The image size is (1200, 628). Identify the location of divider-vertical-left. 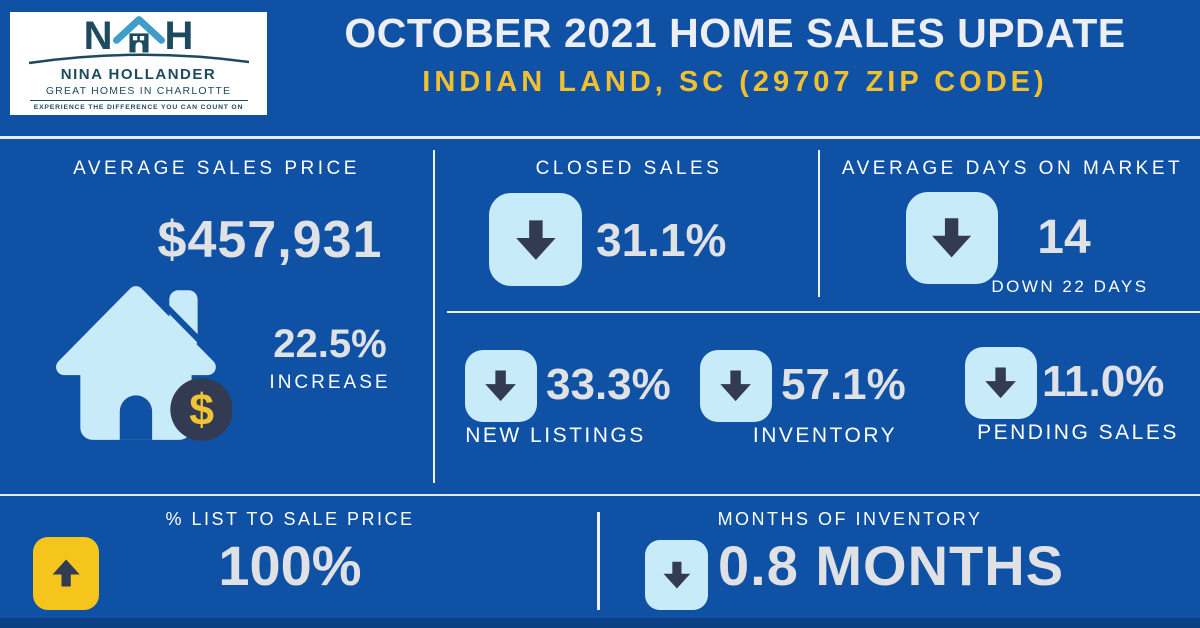
(434, 316).